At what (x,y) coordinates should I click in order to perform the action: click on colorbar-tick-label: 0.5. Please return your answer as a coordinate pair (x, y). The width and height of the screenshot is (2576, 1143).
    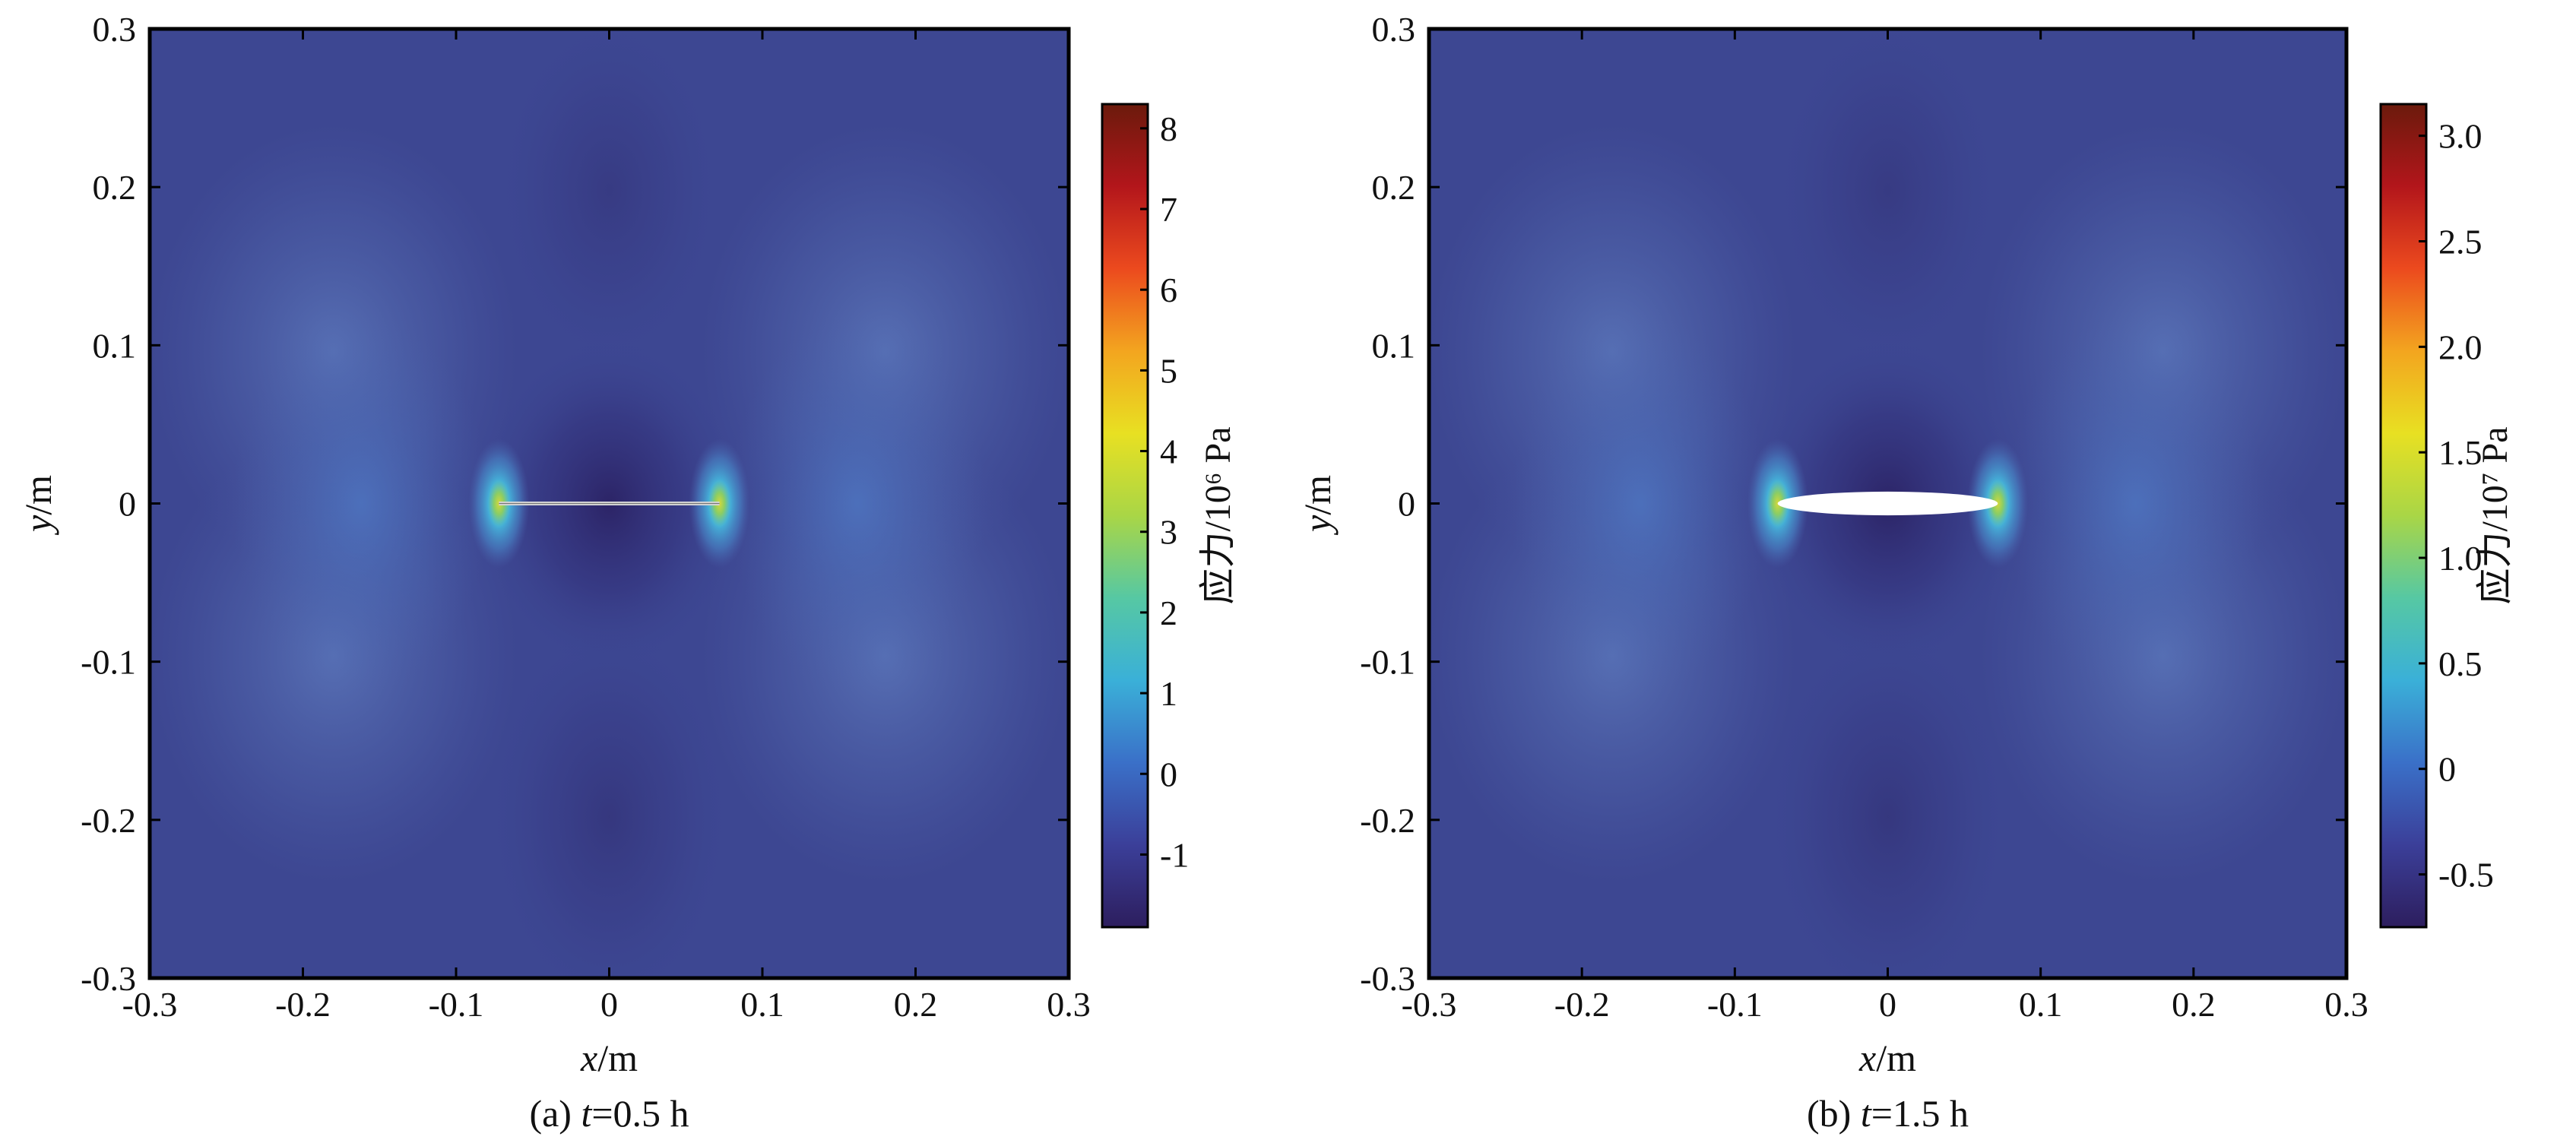
    Looking at the image, I should click on (2460, 663).